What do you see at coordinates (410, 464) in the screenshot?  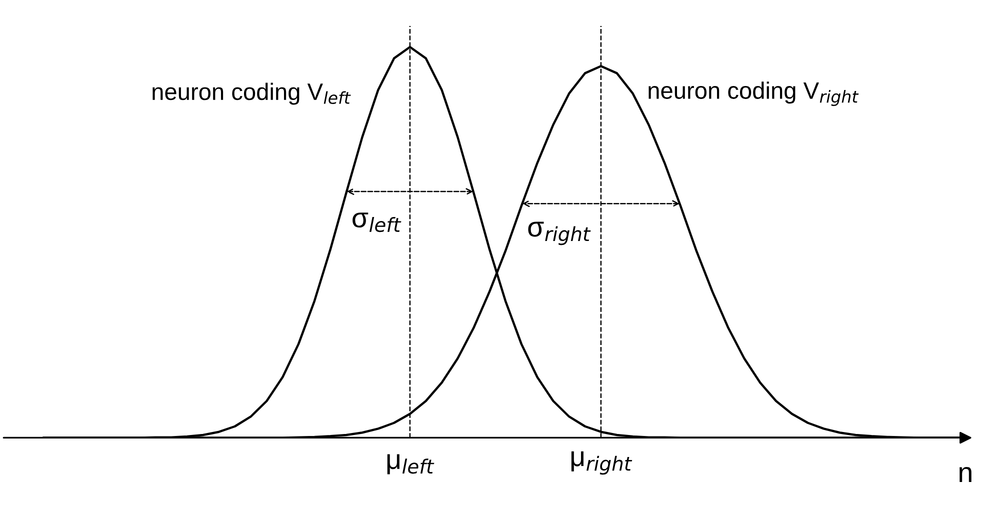 I see `x-tick-label: μ$_{left}$` at bounding box center [410, 464].